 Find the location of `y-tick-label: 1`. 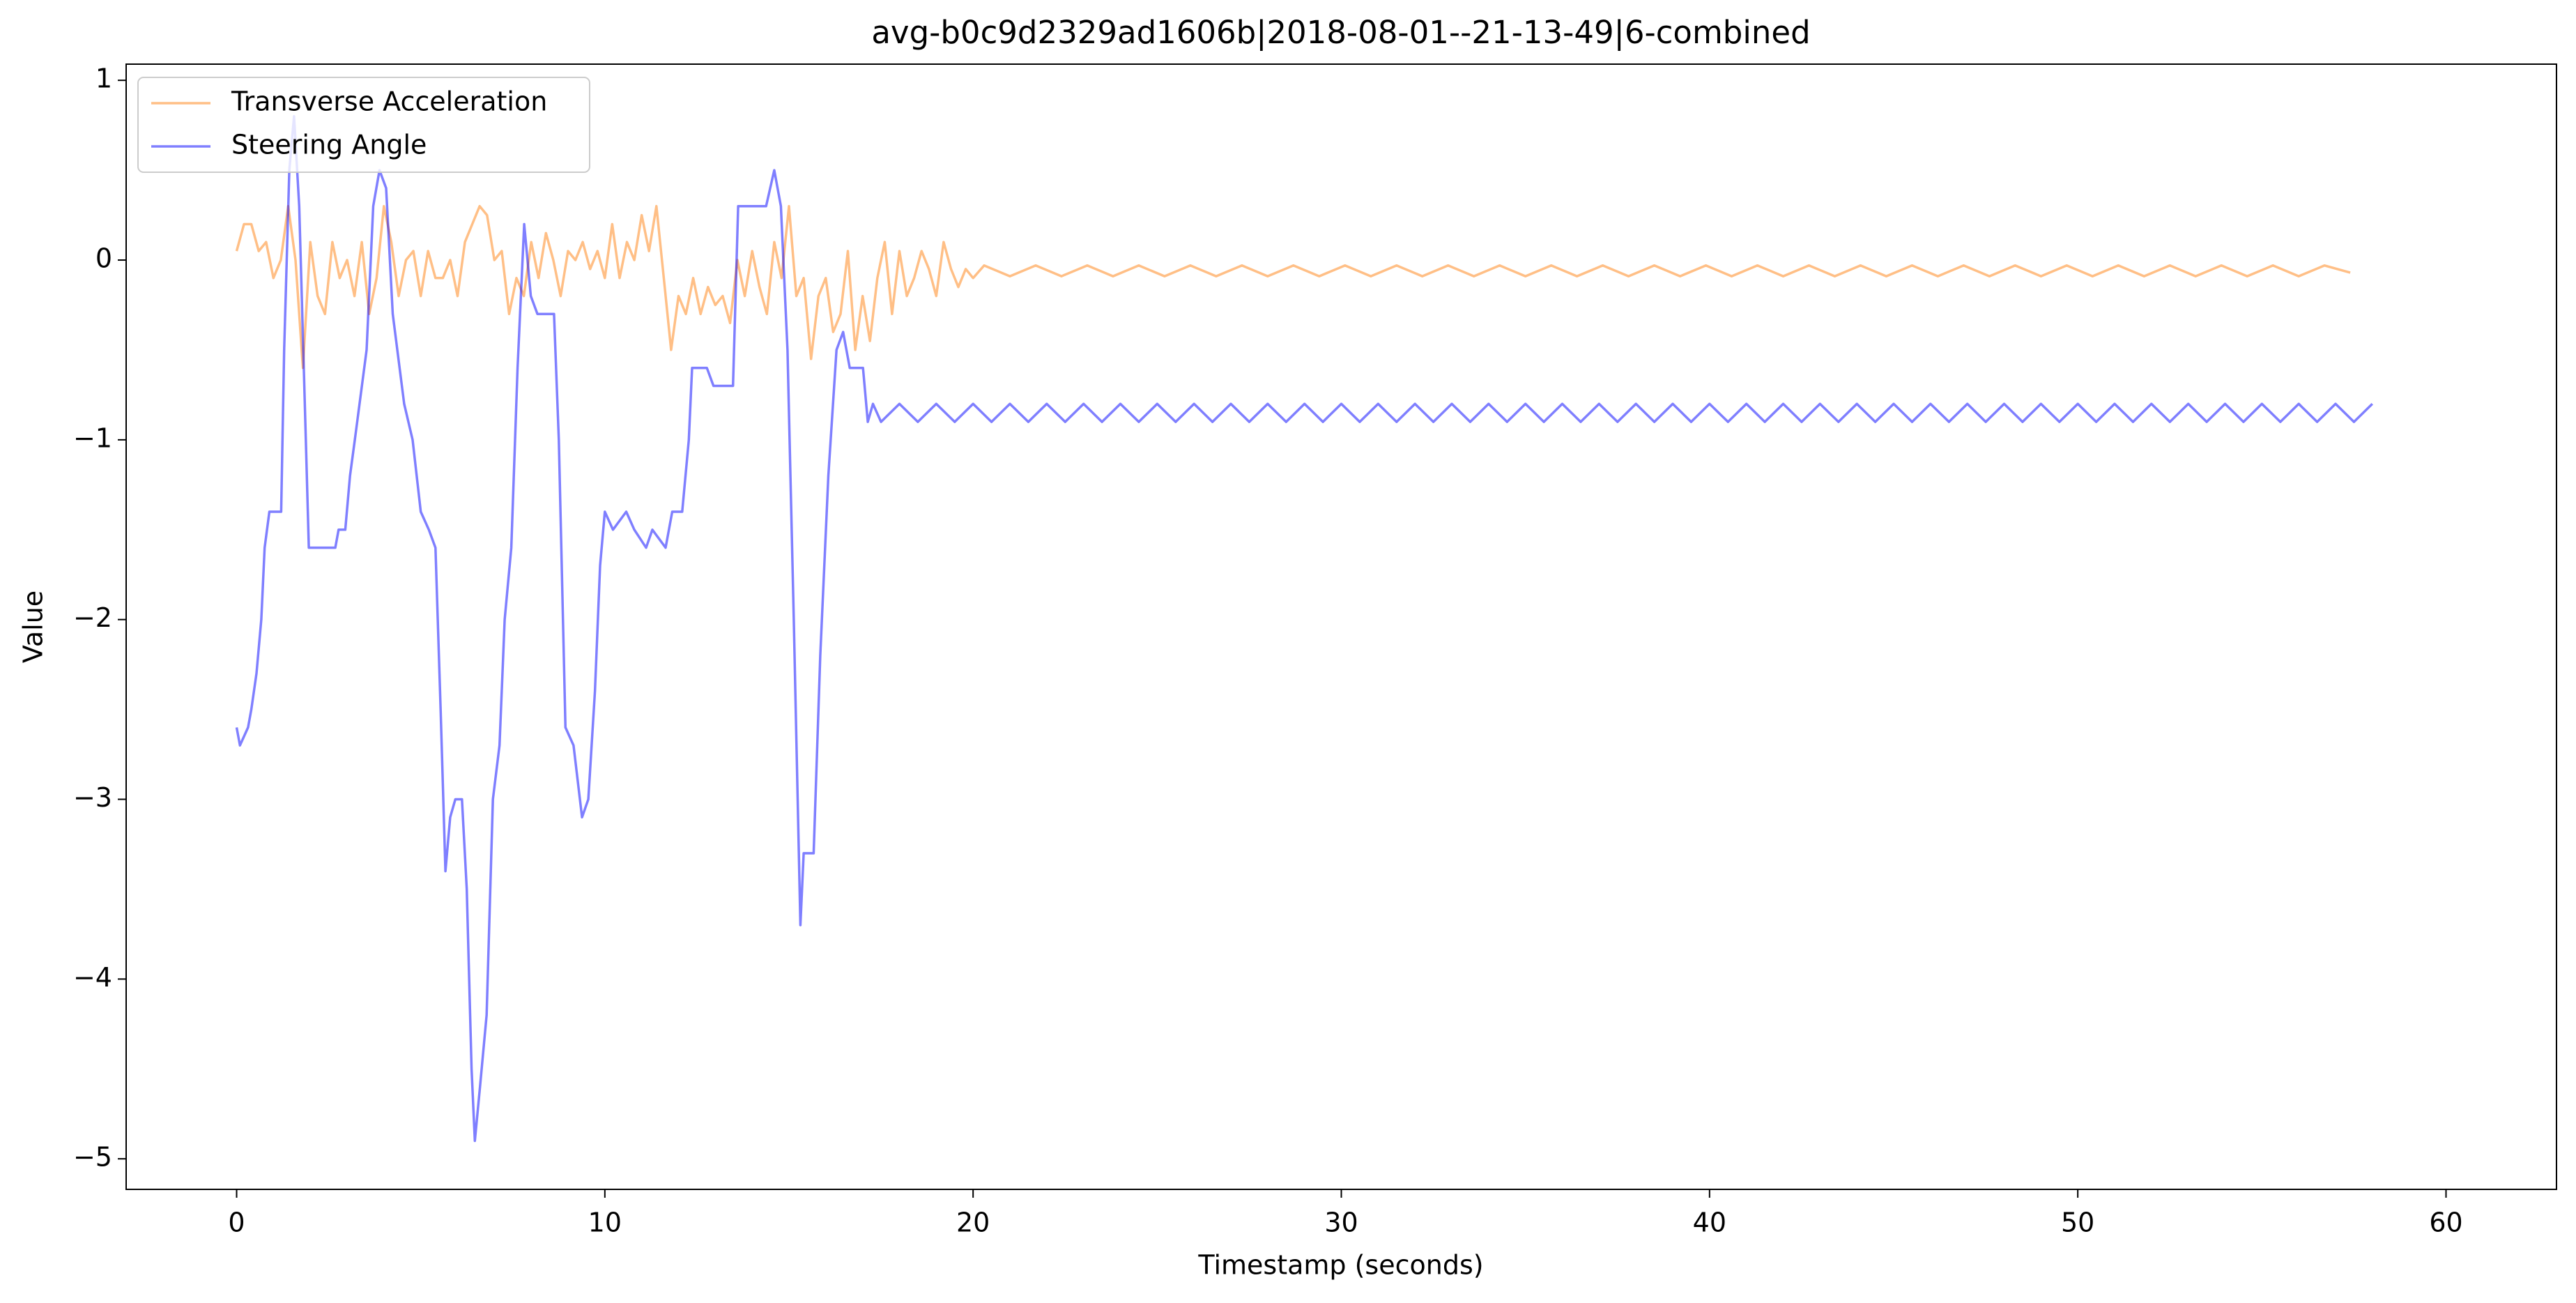

y-tick-label: 1 is located at coordinates (103, 78).